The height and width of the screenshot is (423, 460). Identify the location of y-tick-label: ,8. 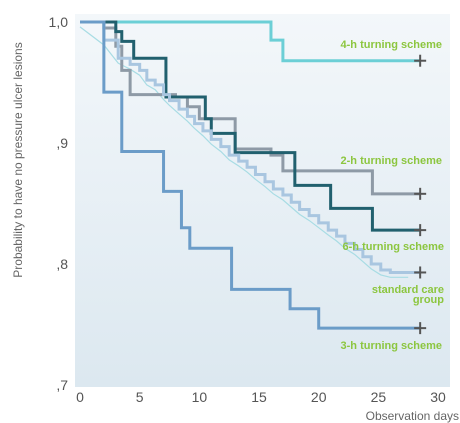
(62, 264).